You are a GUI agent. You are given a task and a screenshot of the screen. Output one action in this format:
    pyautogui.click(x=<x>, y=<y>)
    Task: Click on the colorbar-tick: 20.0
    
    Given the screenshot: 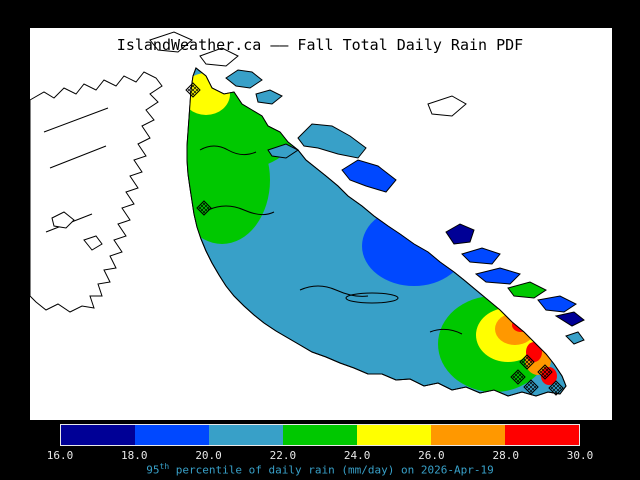 What is the action you would take?
    pyautogui.click(x=208, y=455)
    